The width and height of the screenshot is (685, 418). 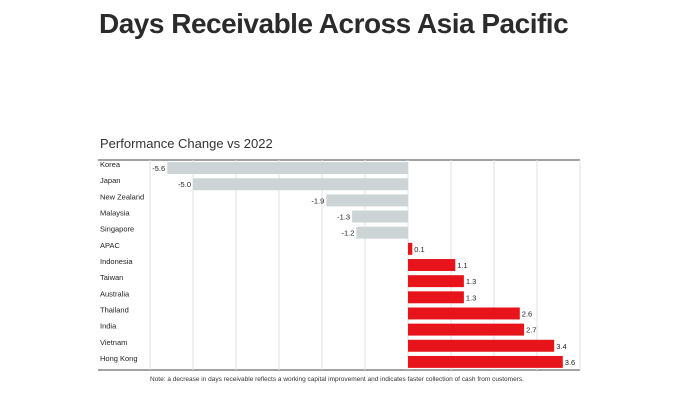 I want to click on value-label: -5.0, so click(x=184, y=184).